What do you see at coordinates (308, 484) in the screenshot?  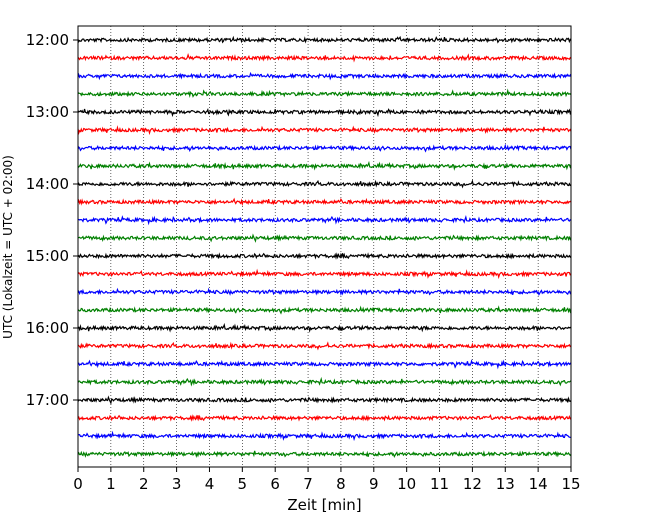 I see `x-tick-label: 7` at bounding box center [308, 484].